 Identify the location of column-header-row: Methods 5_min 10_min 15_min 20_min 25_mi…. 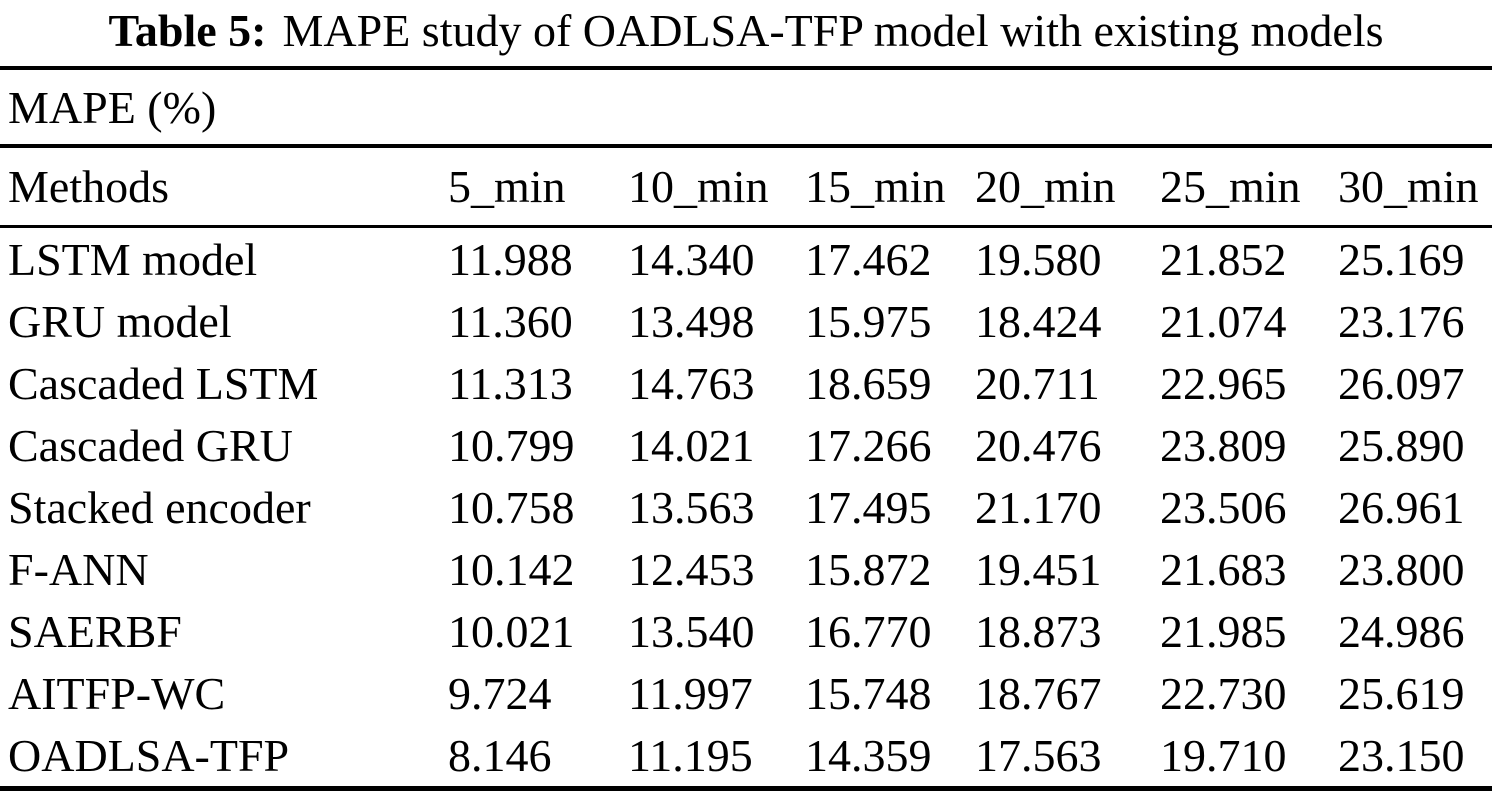
(746, 187).